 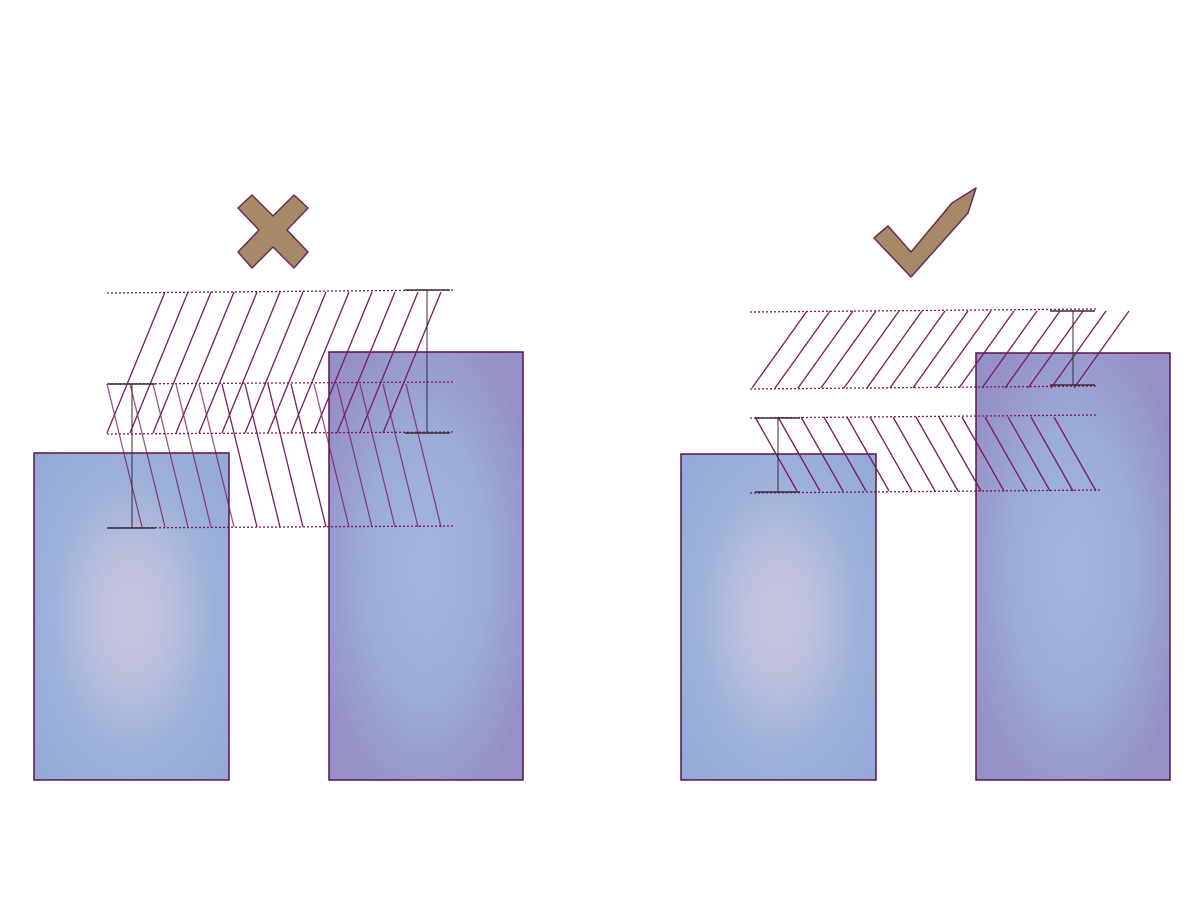 What do you see at coordinates (925, 232) in the screenshot?
I see `check-icon` at bounding box center [925, 232].